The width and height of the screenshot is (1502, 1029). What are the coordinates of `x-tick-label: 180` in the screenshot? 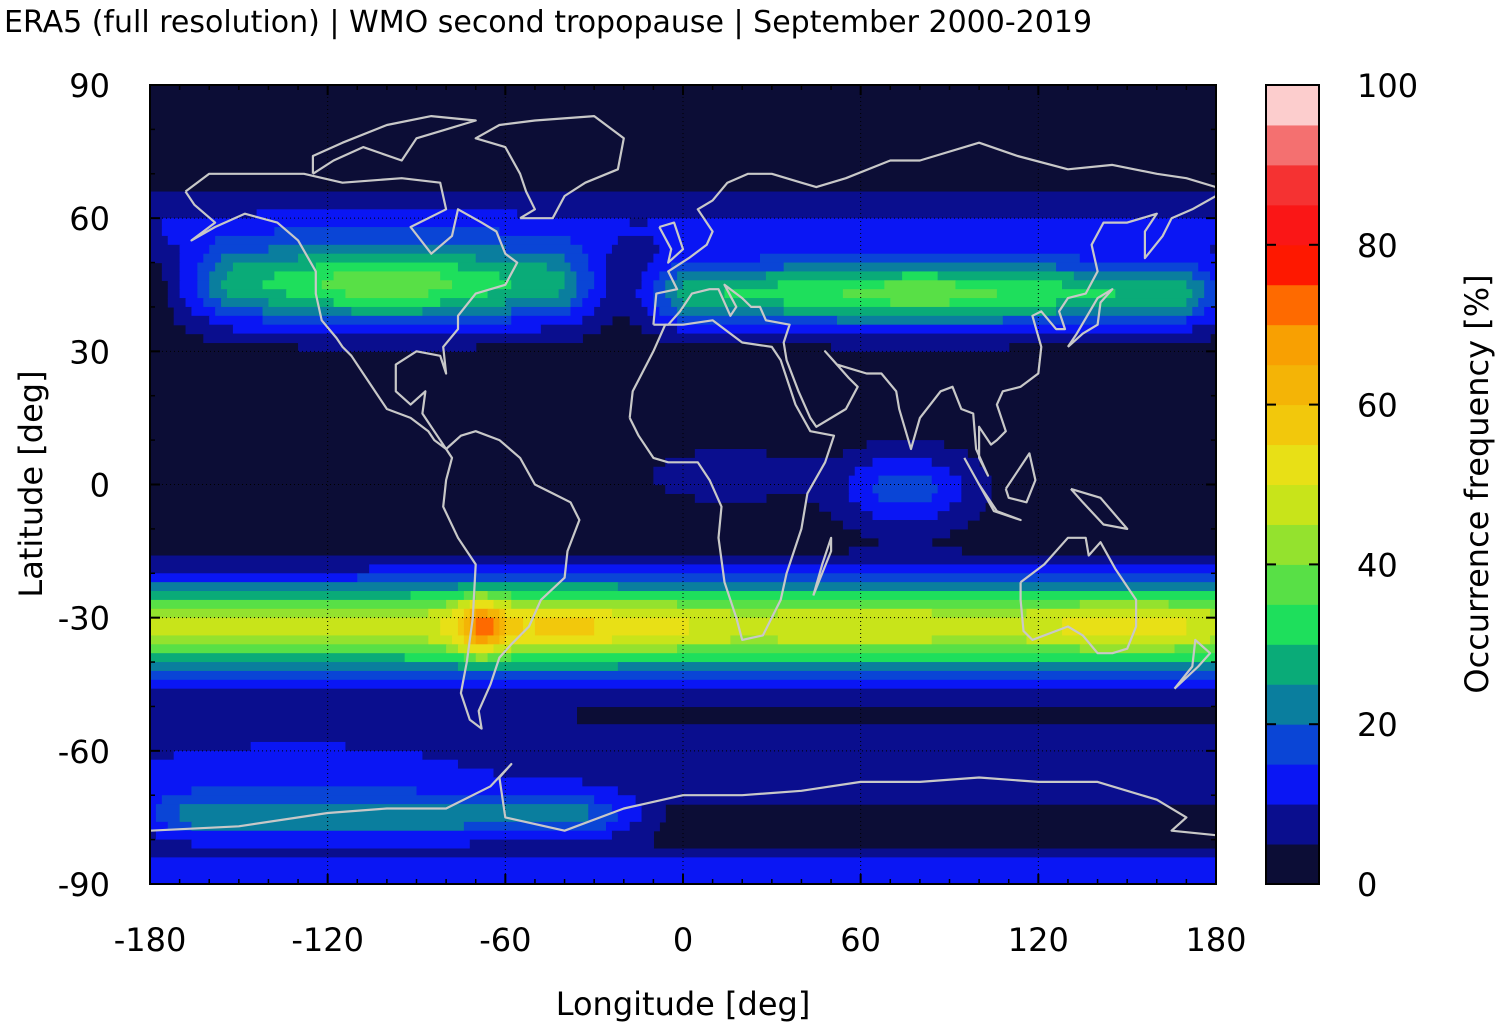 It's located at (1215, 940).